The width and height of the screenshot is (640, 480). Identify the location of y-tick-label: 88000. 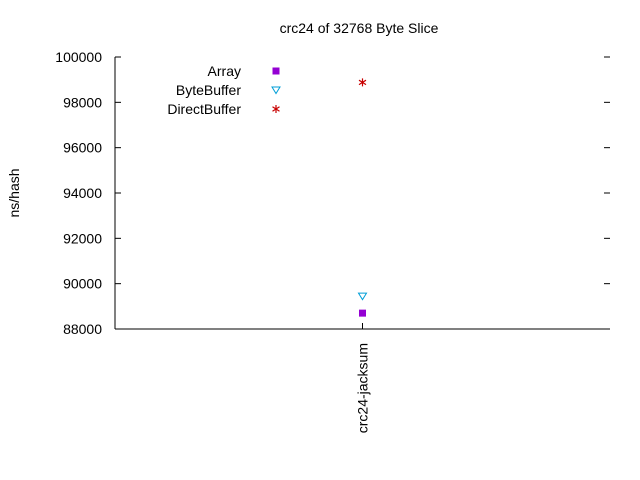
(82, 329).